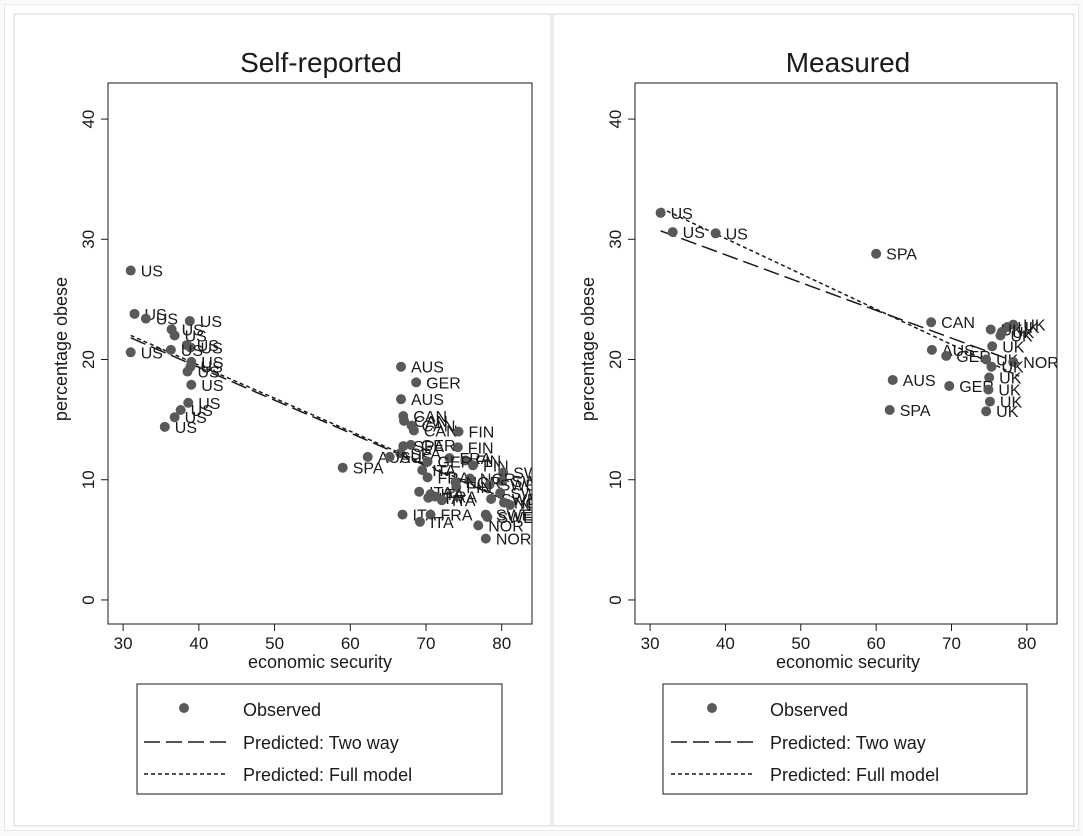  What do you see at coordinates (650, 643) in the screenshot?
I see `panel-right-x-tick-label: 30` at bounding box center [650, 643].